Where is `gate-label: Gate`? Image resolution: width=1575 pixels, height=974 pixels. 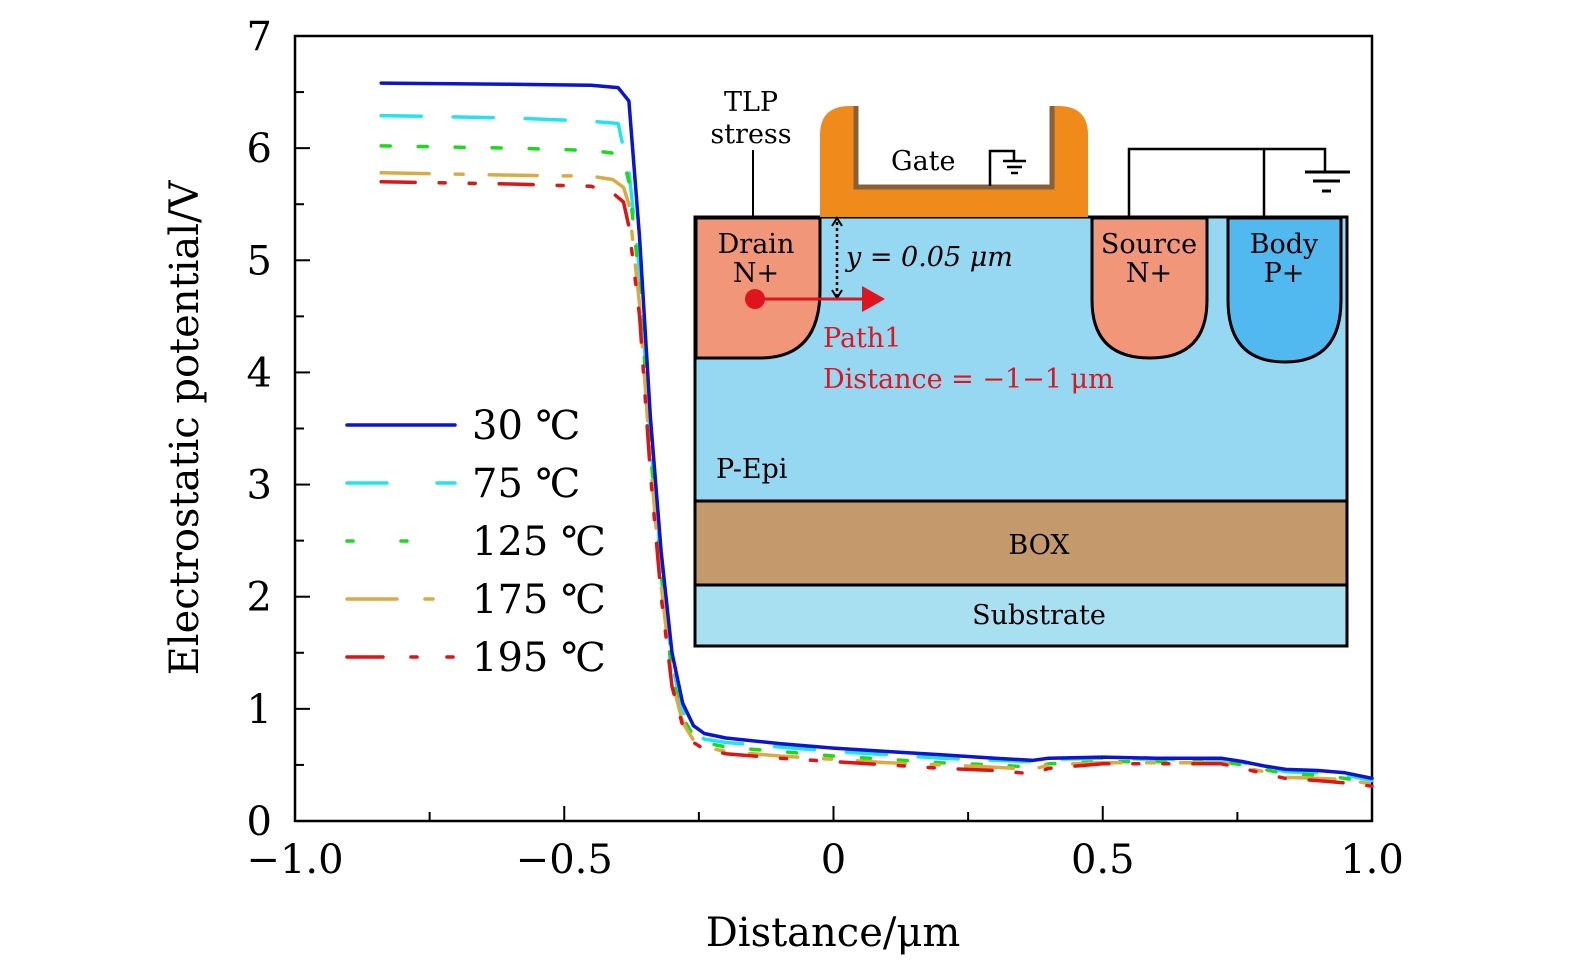
gate-label: Gate is located at coordinates (923, 161).